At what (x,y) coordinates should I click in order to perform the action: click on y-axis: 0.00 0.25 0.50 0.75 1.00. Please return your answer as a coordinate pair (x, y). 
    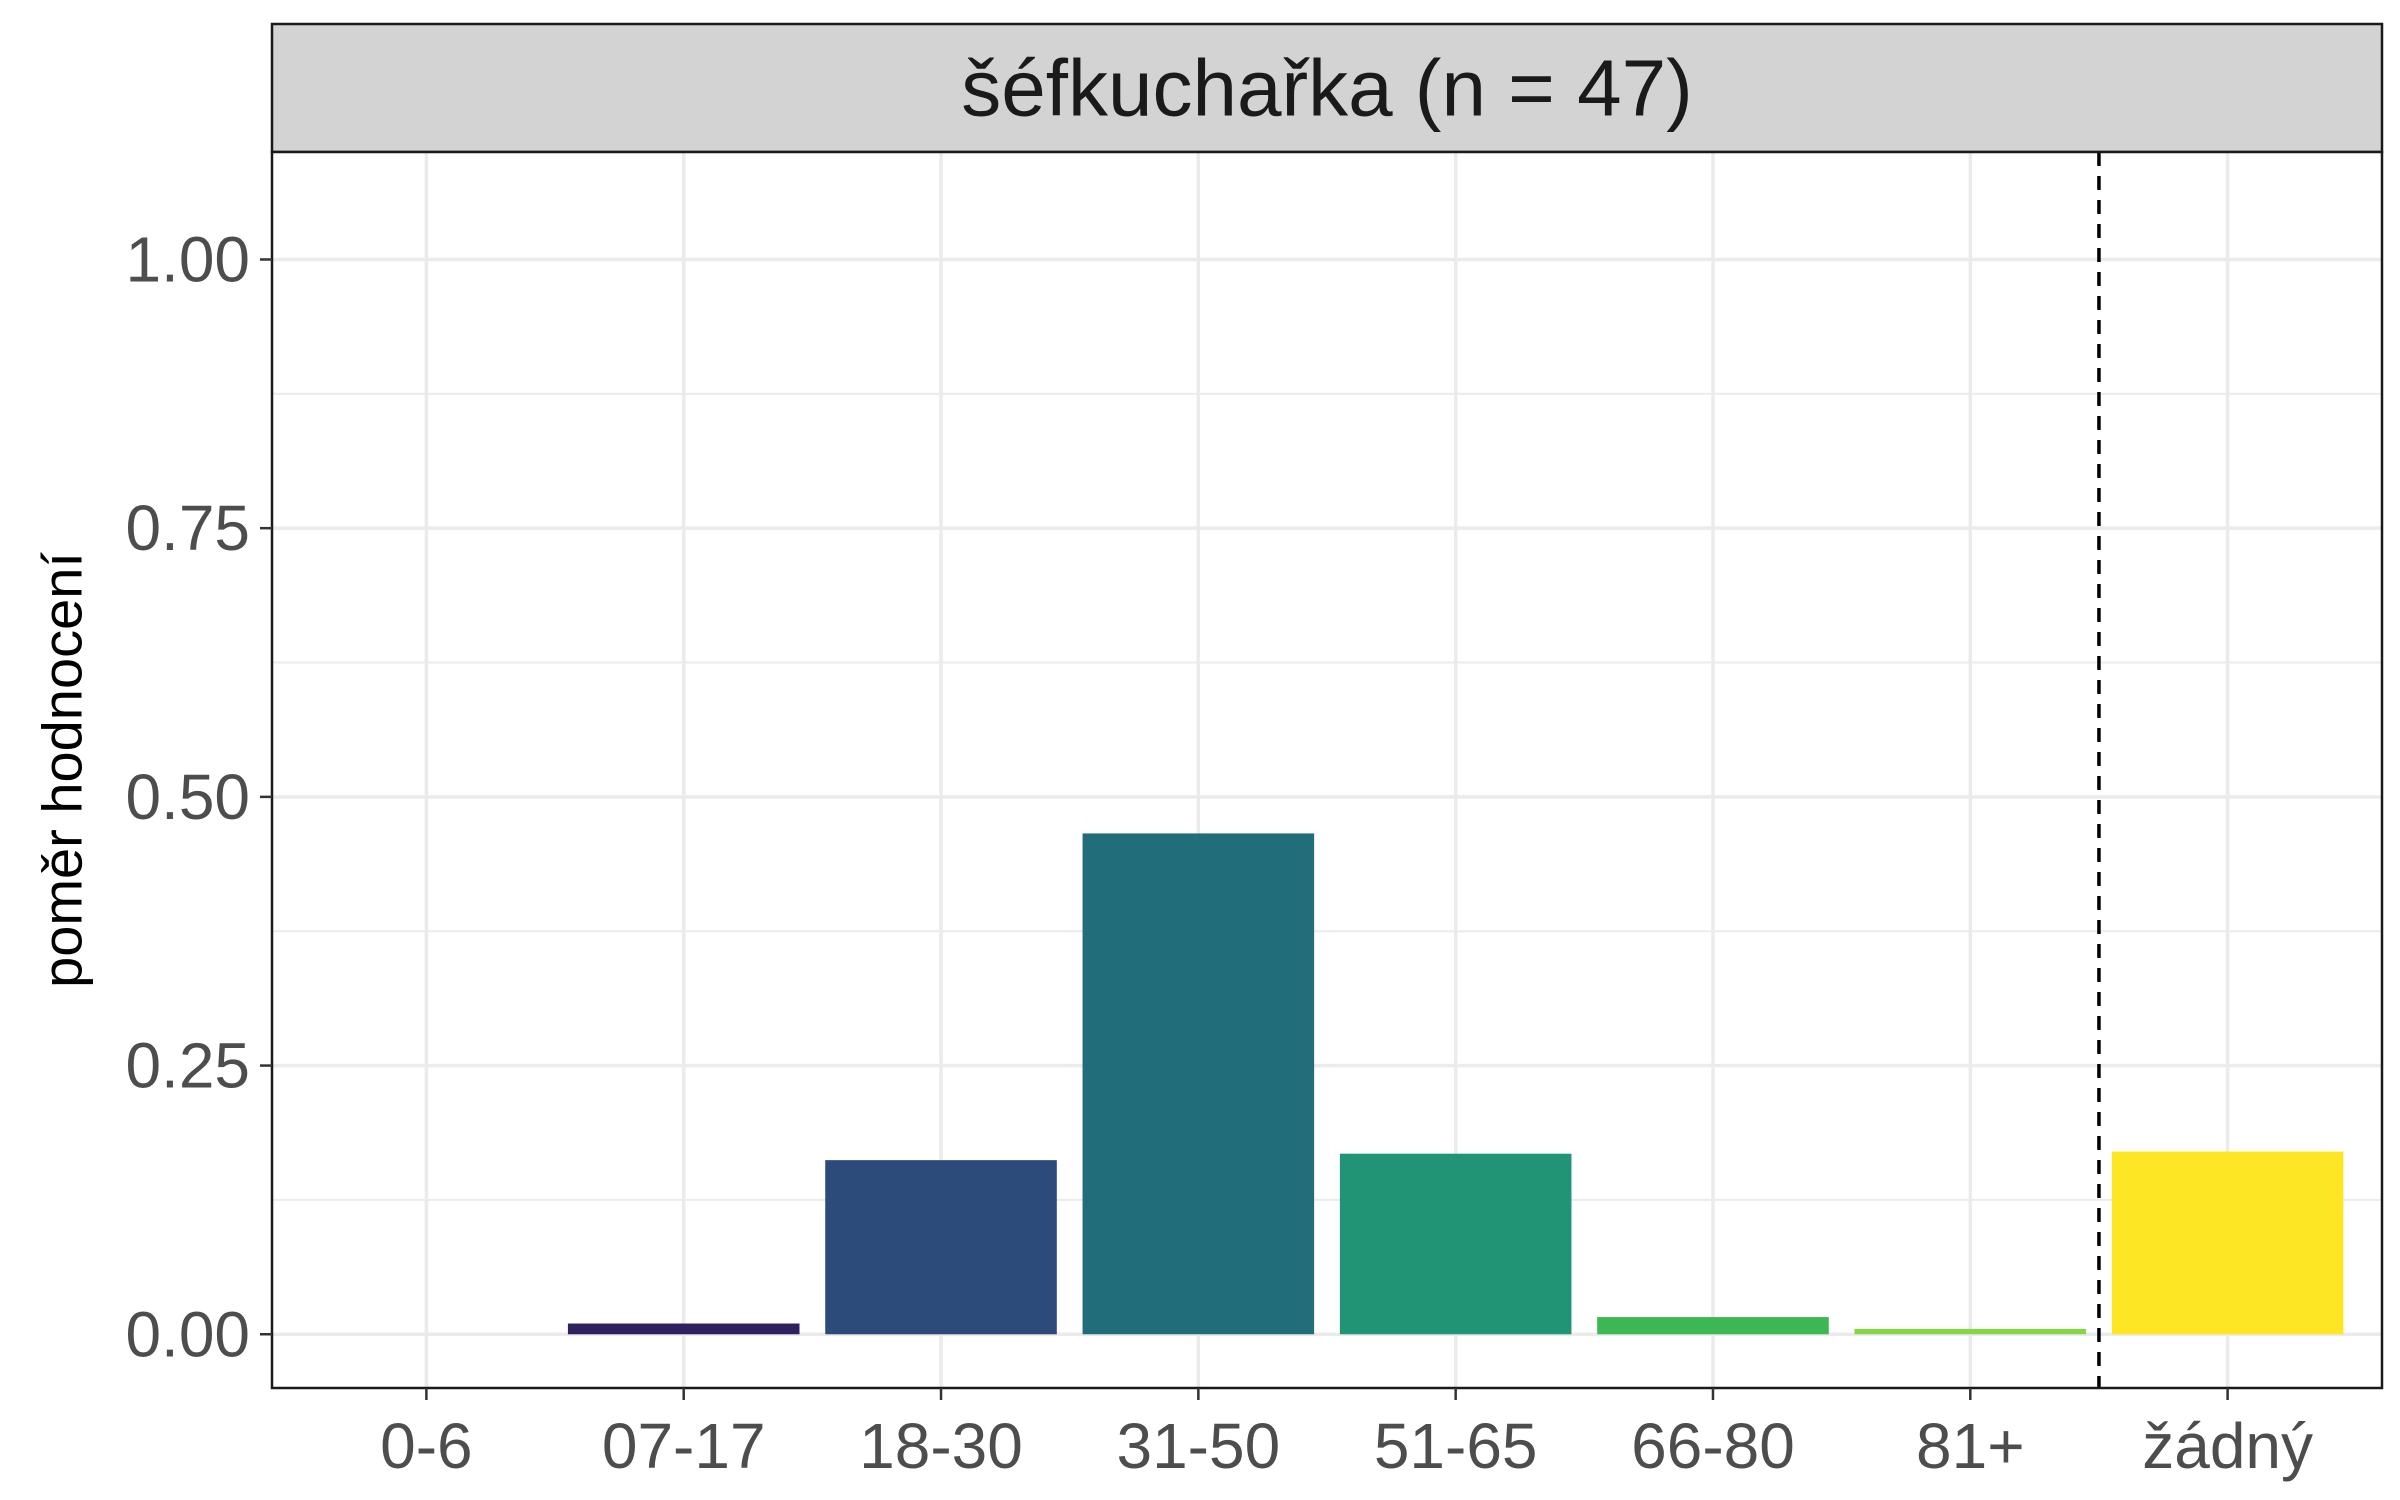
    Looking at the image, I should click on (198, 796).